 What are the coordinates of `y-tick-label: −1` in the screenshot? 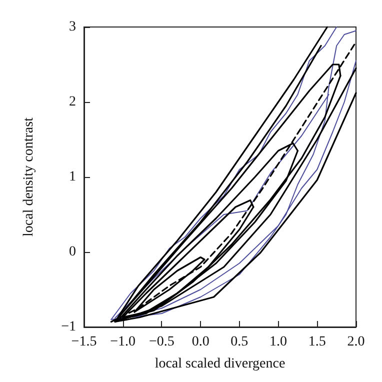 It's located at (68, 327).